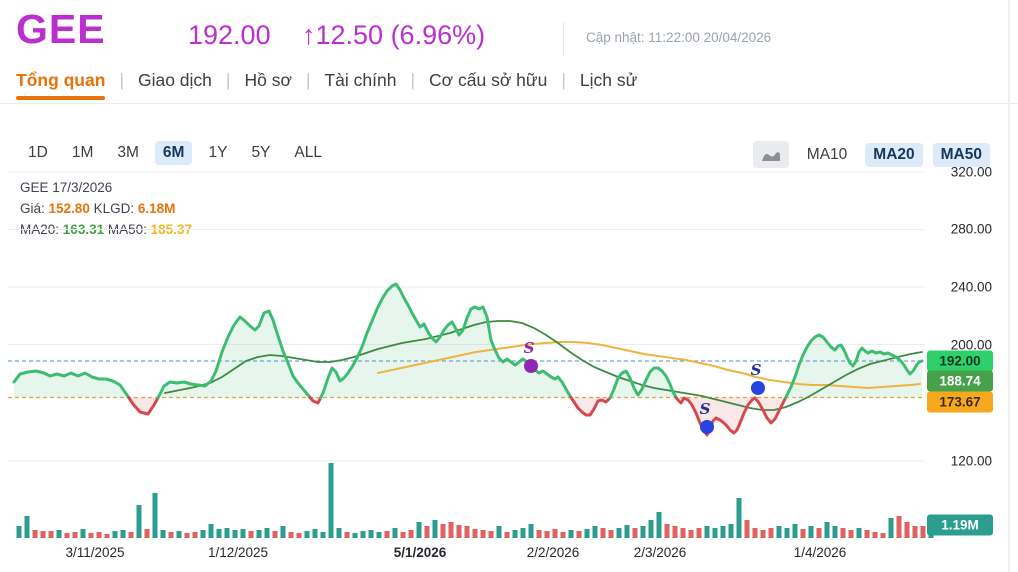 This screenshot has width=1018, height=572. I want to click on range-1m-button: 1M, so click(82, 152).